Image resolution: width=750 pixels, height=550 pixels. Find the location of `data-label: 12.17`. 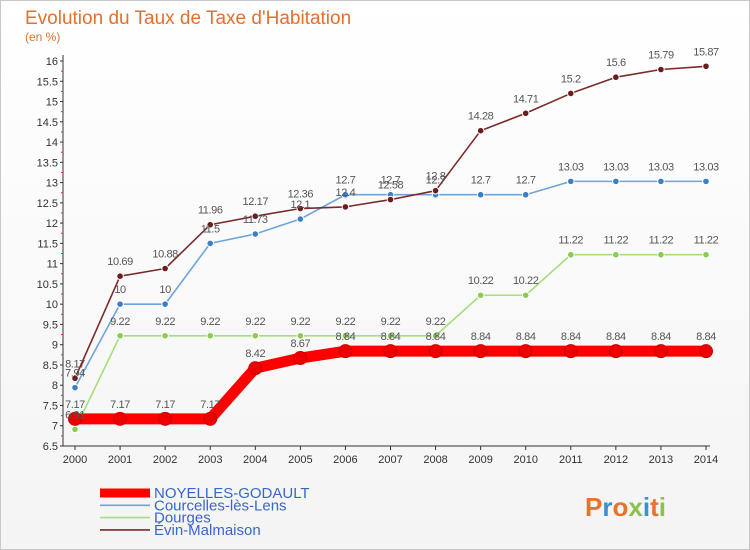

data-label: 12.17 is located at coordinates (256, 202).